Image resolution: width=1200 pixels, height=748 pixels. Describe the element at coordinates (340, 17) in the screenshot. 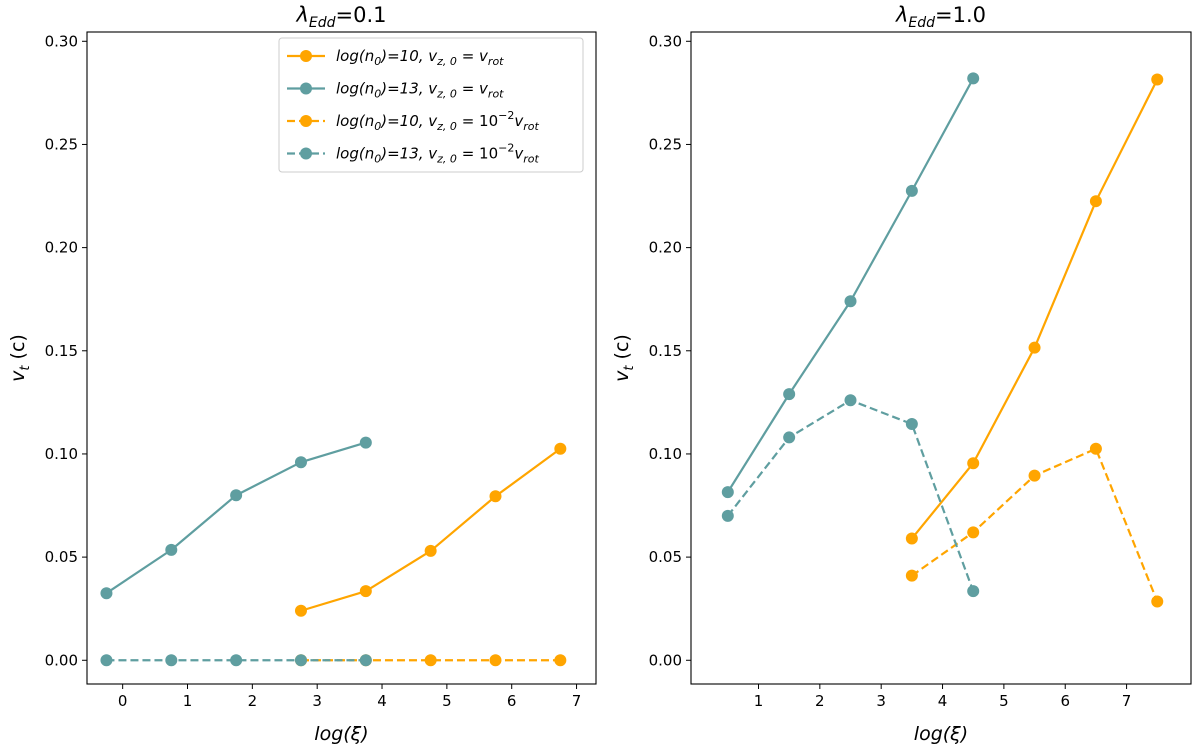

I see `chart-title: λEdd=0.1` at that location.